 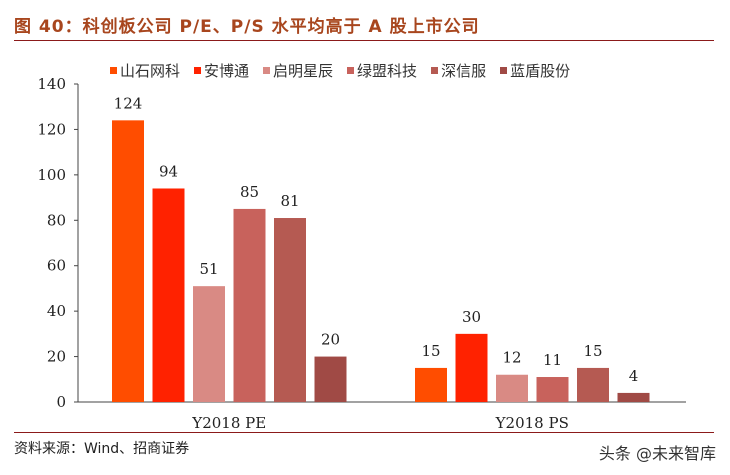 What do you see at coordinates (471, 317) in the screenshot?
I see `data-label: 30` at bounding box center [471, 317].